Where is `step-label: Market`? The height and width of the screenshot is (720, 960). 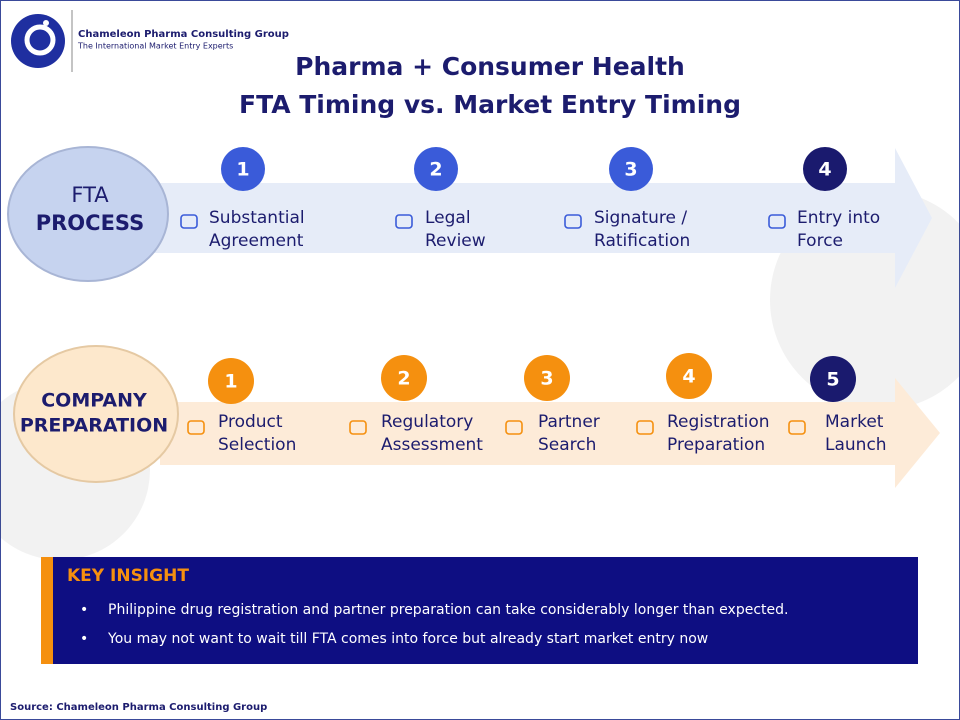 step-label: Market is located at coordinates (854, 422).